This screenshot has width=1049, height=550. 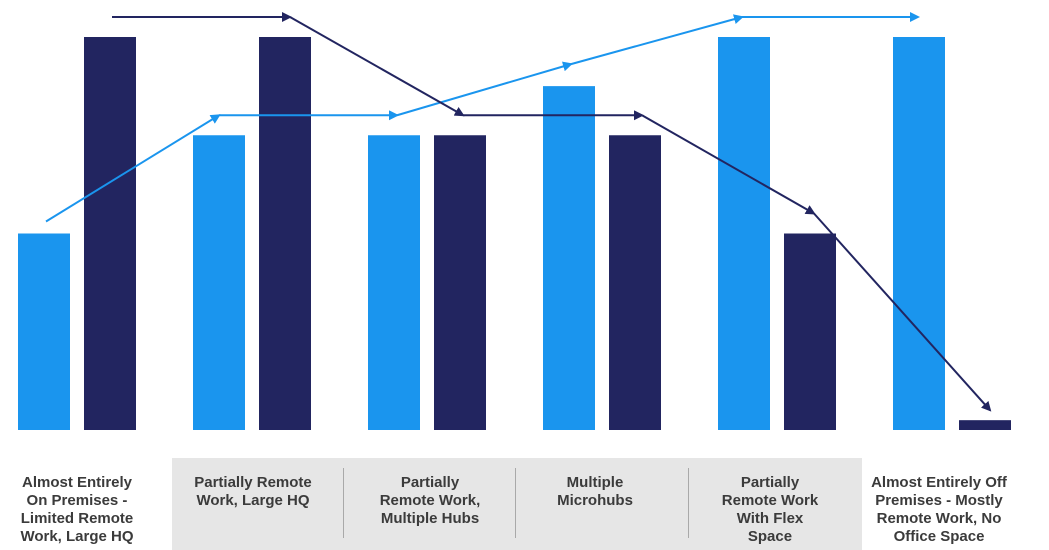 What do you see at coordinates (253, 491) in the screenshot?
I see `category-label-large-hq: Partially Remote Work, Large HQ` at bounding box center [253, 491].